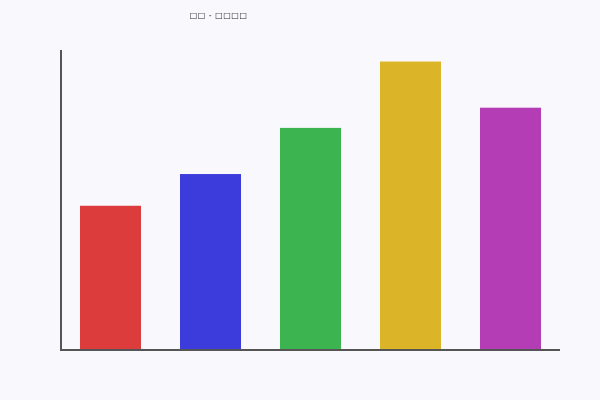 This screenshot has height=400, width=600. Describe the element at coordinates (218, 15) in the screenshot. I see `chart-title: □□ - □□□□` at that location.